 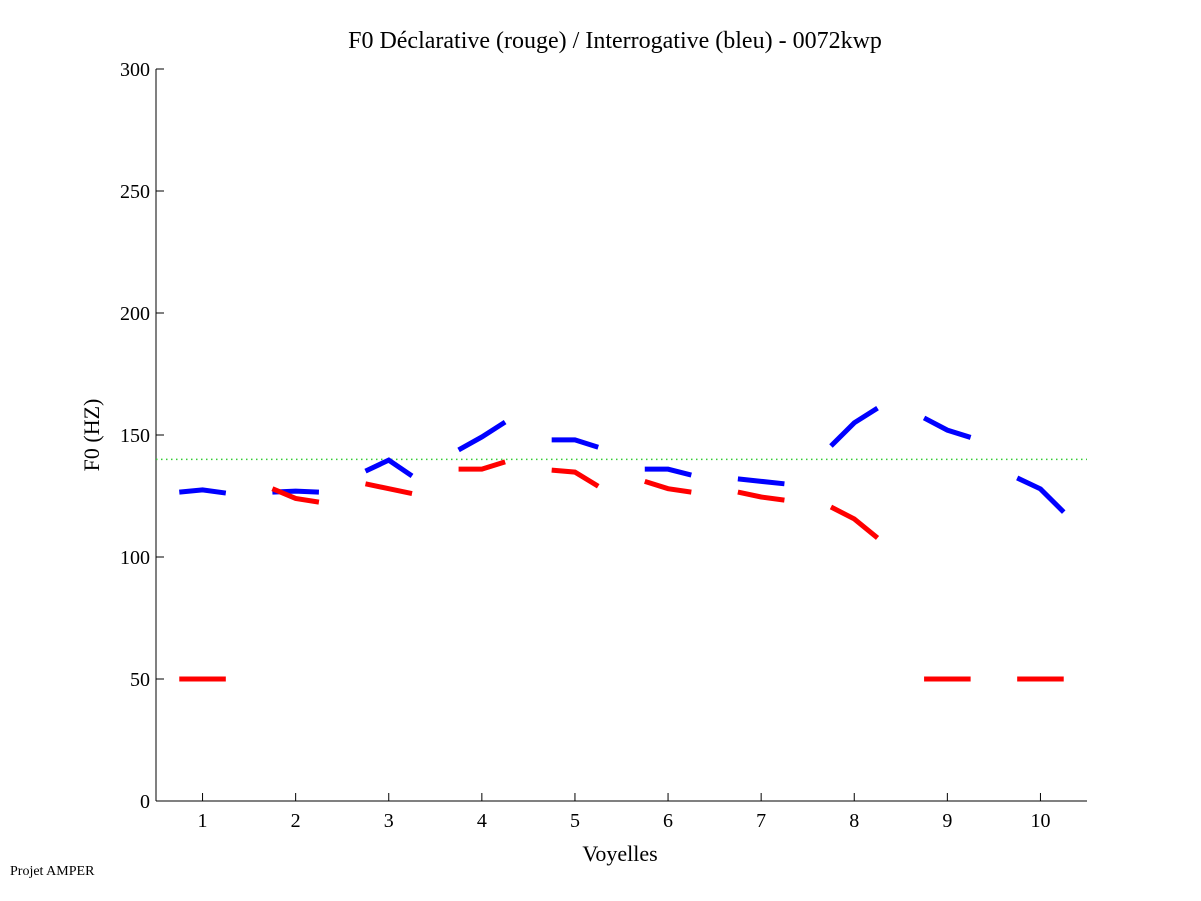 What do you see at coordinates (575, 821) in the screenshot?
I see `x-tick-label: 5` at bounding box center [575, 821].